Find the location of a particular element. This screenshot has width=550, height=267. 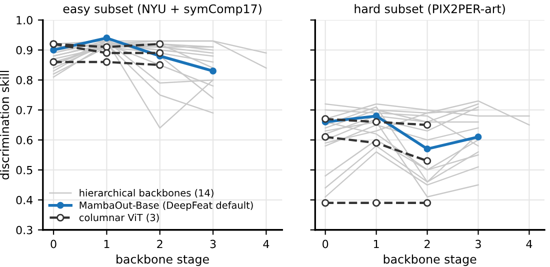

y-tick-label: 0.5 is located at coordinates (24, 170).